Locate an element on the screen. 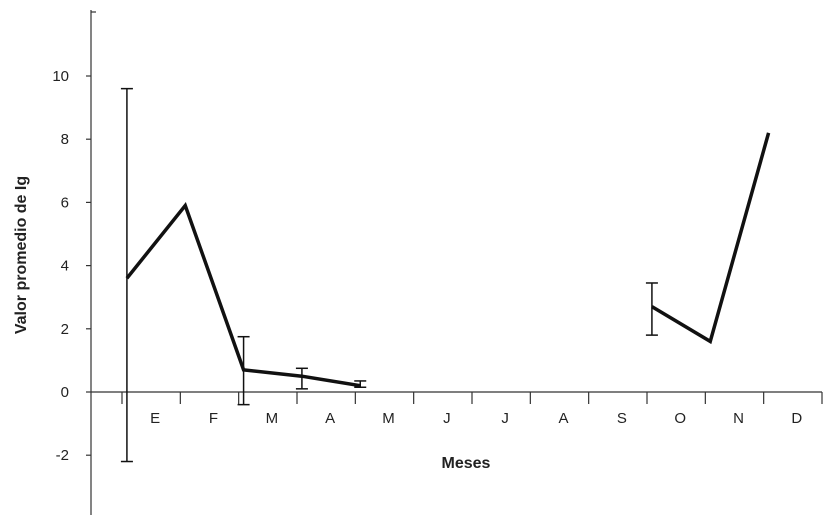 This screenshot has height=517, width=827. y-tick-label: -2 is located at coordinates (62, 455).